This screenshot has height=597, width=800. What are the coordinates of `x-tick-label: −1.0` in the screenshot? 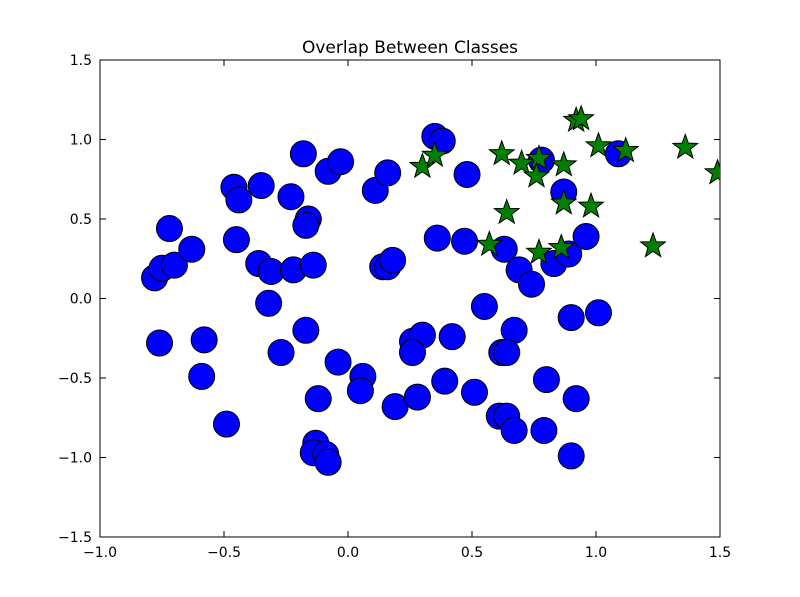 It's located at (100, 553).